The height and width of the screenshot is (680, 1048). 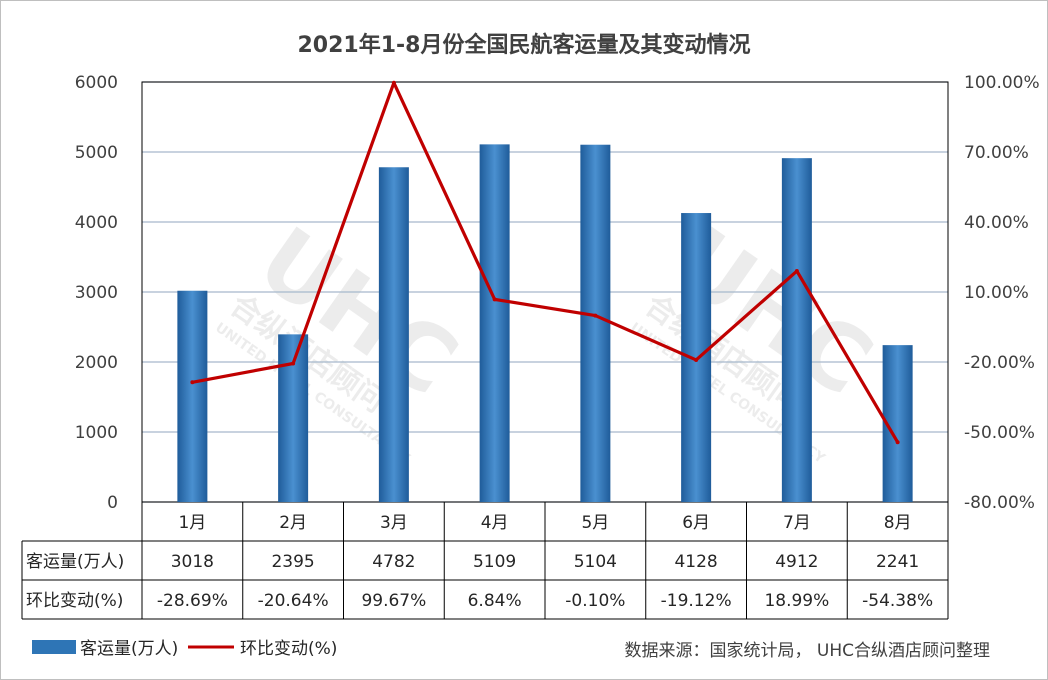 I want to click on source-note: 数据来源：国家统计局， UHC合纵酒店顾问整理, so click(x=808, y=651).